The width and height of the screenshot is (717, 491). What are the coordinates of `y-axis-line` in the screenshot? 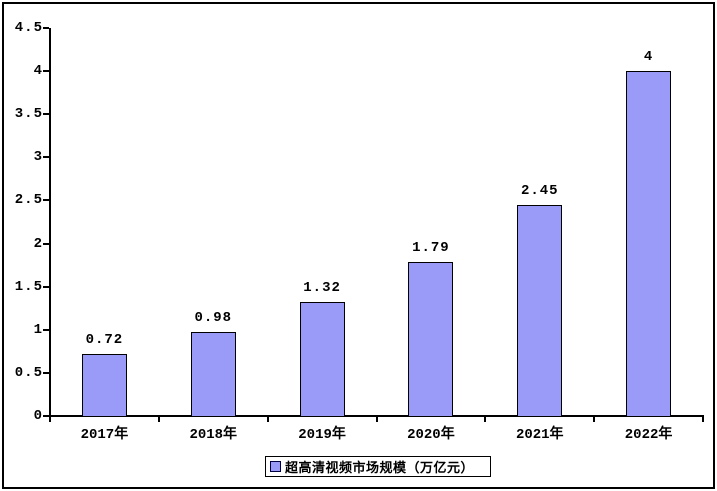 It's located at (50, 222).